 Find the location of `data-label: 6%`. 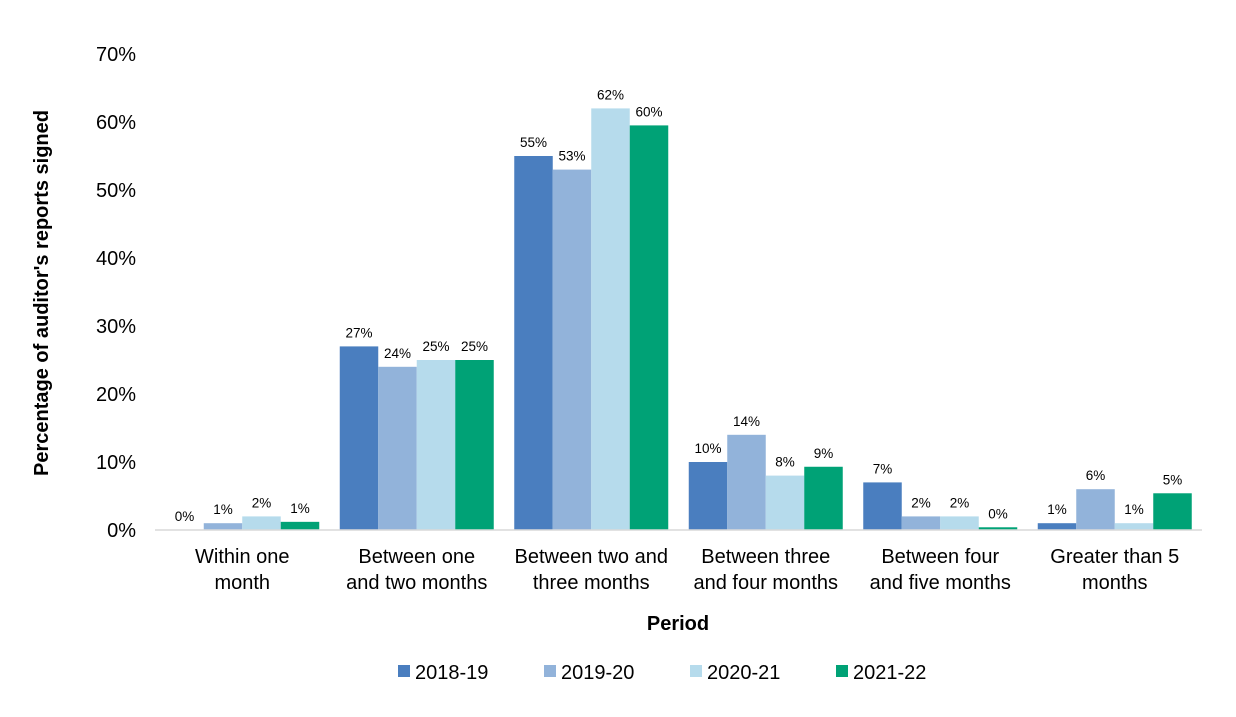

data-label: 6% is located at coordinates (1096, 475).